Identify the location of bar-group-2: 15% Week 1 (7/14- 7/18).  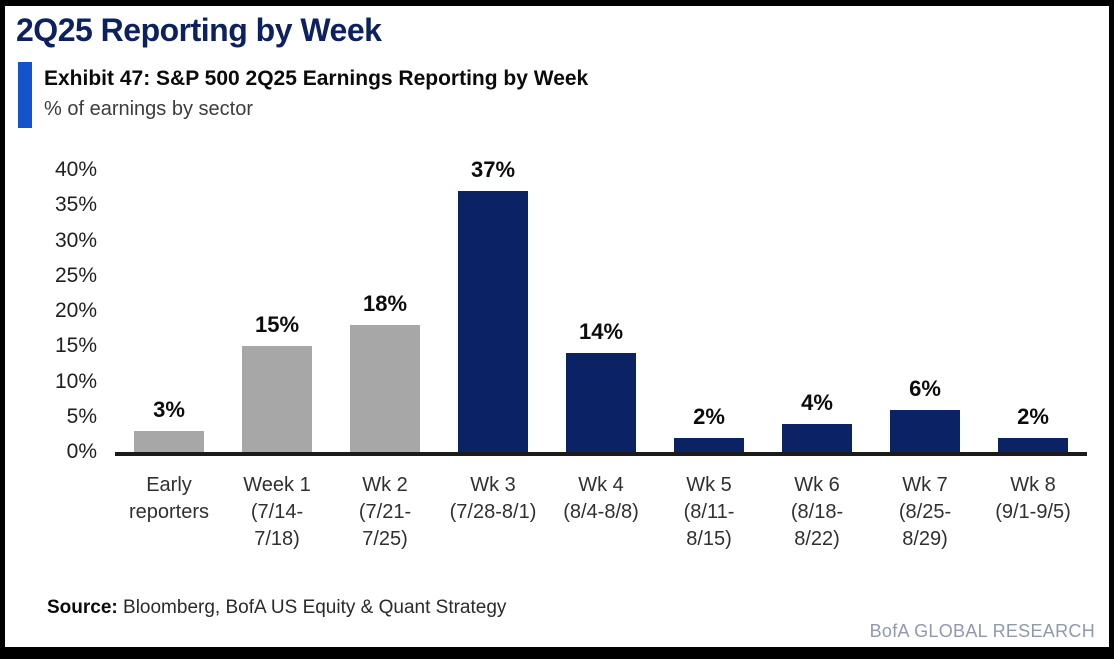
(277, 360).